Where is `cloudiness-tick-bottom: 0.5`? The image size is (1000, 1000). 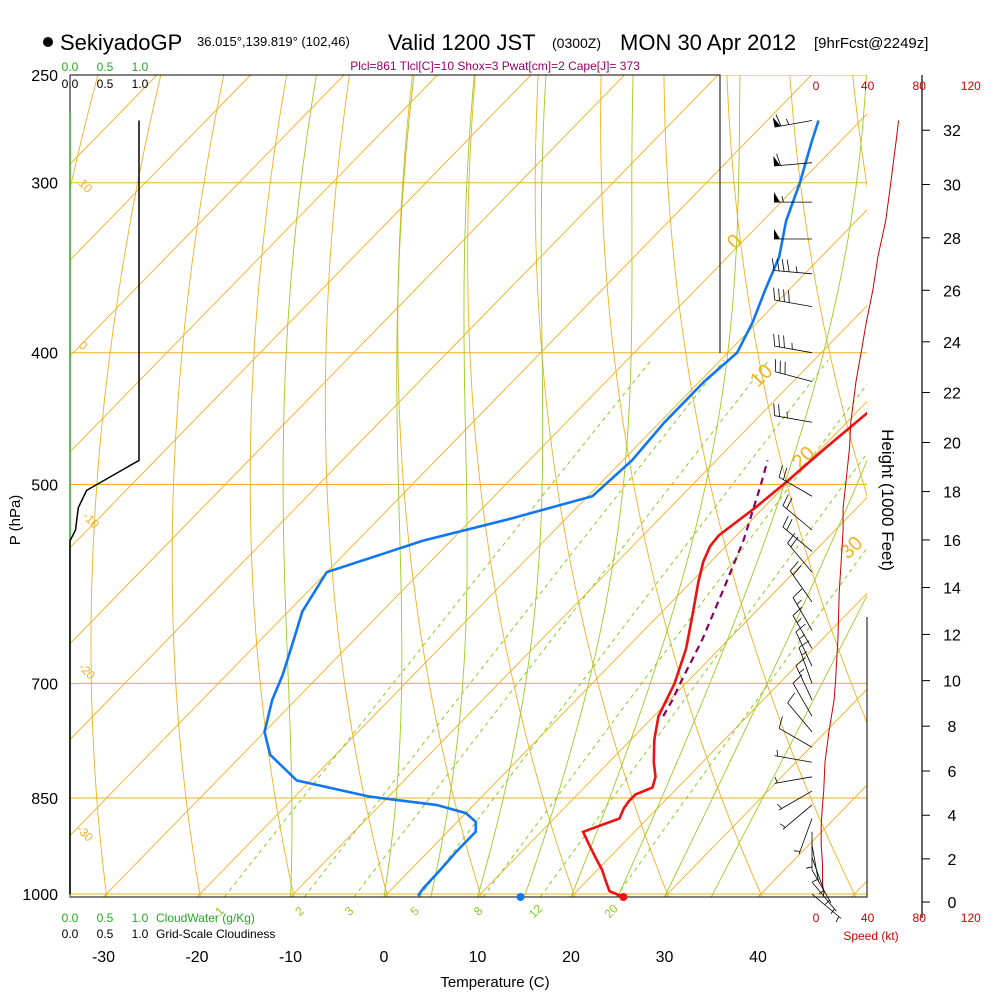 cloudiness-tick-bottom: 0.5 is located at coordinates (105, 934).